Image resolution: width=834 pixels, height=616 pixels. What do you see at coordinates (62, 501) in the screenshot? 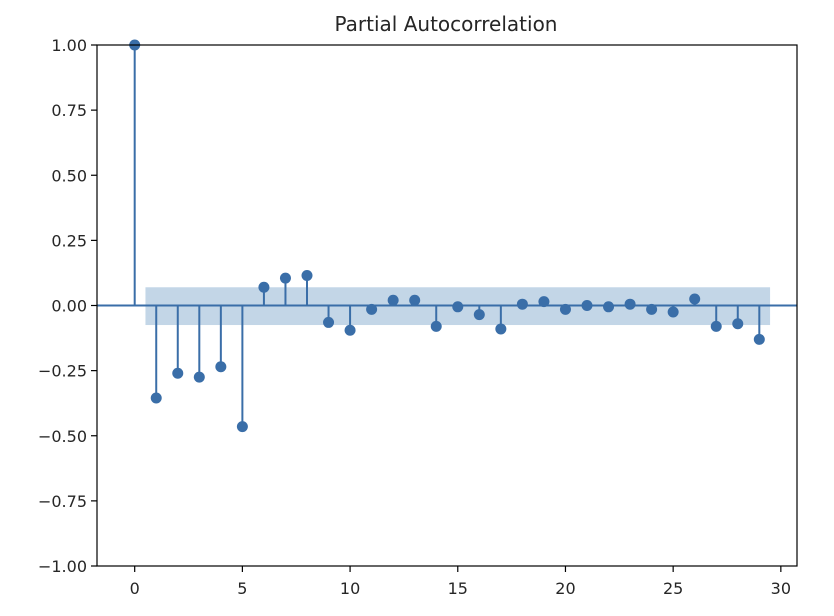
I see `y-tick-label: −0.75` at bounding box center [62, 501].